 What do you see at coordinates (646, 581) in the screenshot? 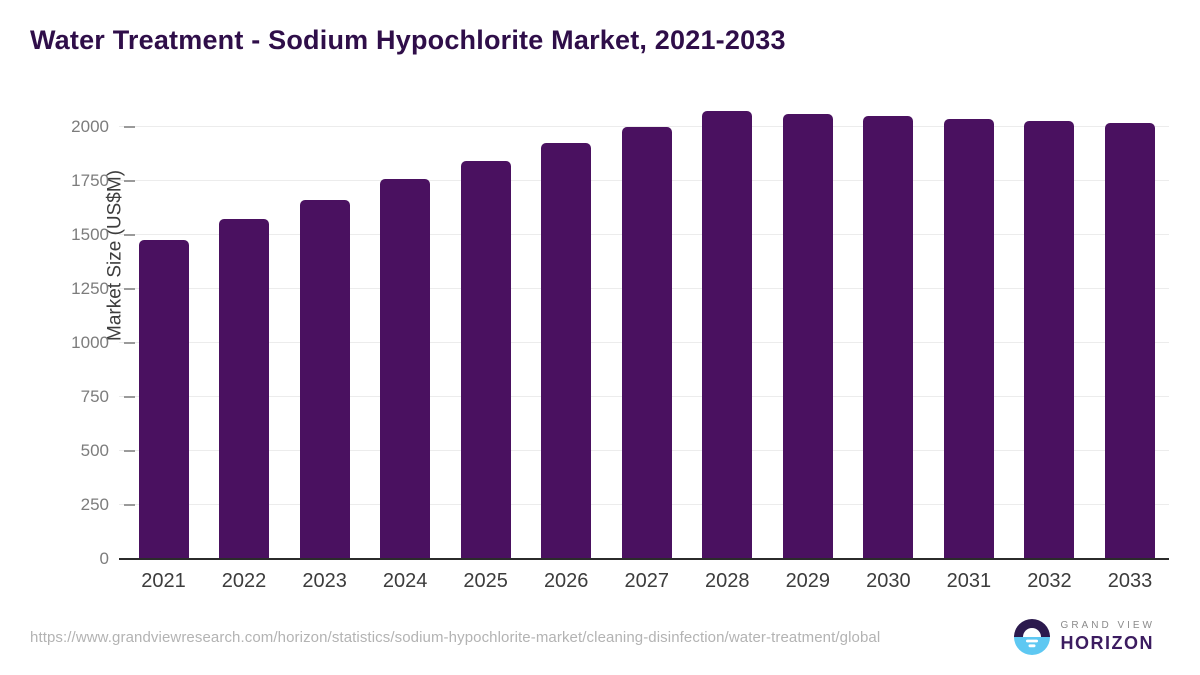
I see `x-tick-label-2027: 2027` at bounding box center [646, 581].